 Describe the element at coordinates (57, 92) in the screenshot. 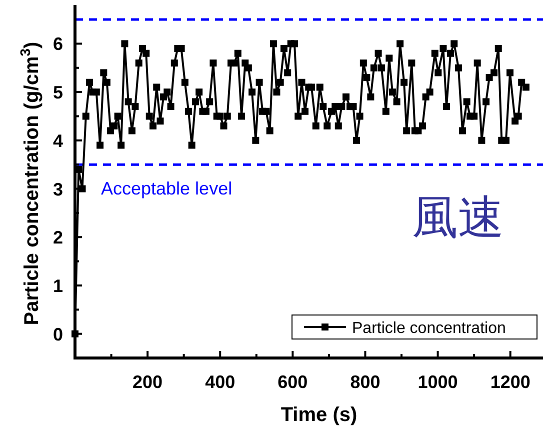

I see `y-tick-label: 5` at that location.